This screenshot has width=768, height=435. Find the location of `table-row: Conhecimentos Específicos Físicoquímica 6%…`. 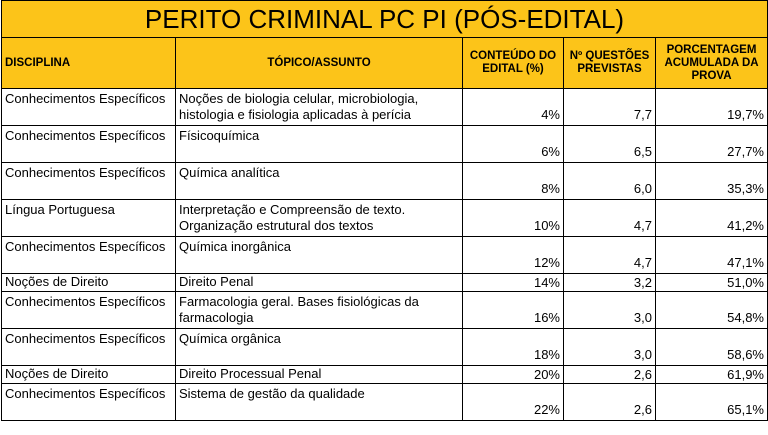

table-row: Conhecimentos Específicos Físicoquímica 6%… is located at coordinates (384, 144).